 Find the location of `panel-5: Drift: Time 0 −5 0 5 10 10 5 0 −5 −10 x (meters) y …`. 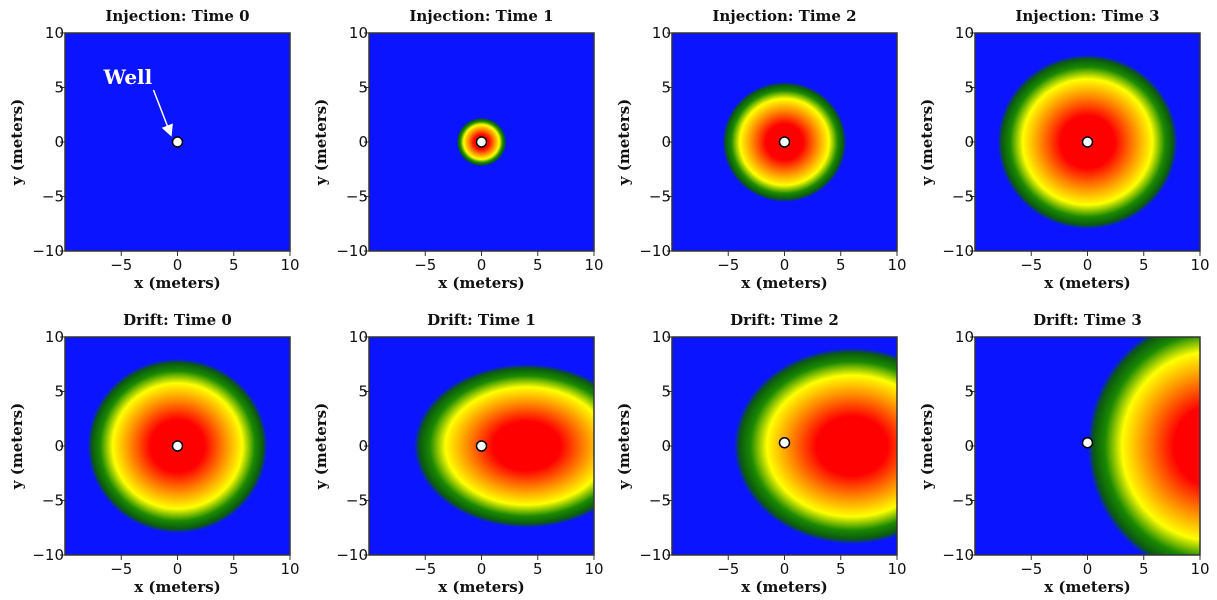

panel-5: Drift: Time 0 −5 0 5 10 10 5 0 −5 −10 x (meters) y … is located at coordinates (154, 453).